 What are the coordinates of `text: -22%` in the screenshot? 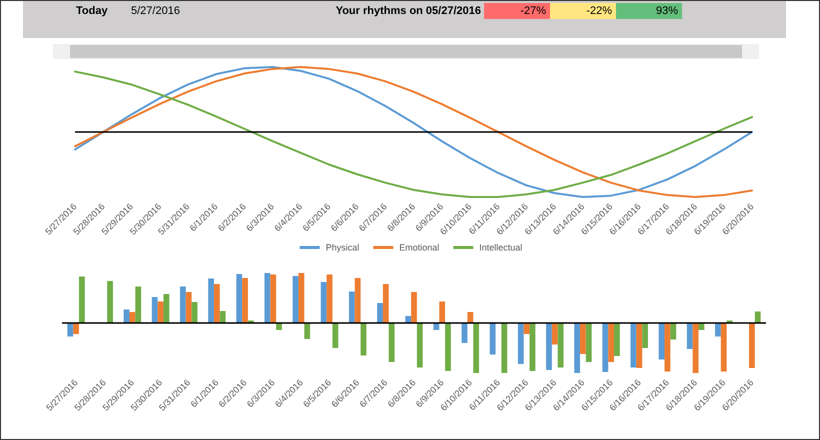 It's located at (583, 11).